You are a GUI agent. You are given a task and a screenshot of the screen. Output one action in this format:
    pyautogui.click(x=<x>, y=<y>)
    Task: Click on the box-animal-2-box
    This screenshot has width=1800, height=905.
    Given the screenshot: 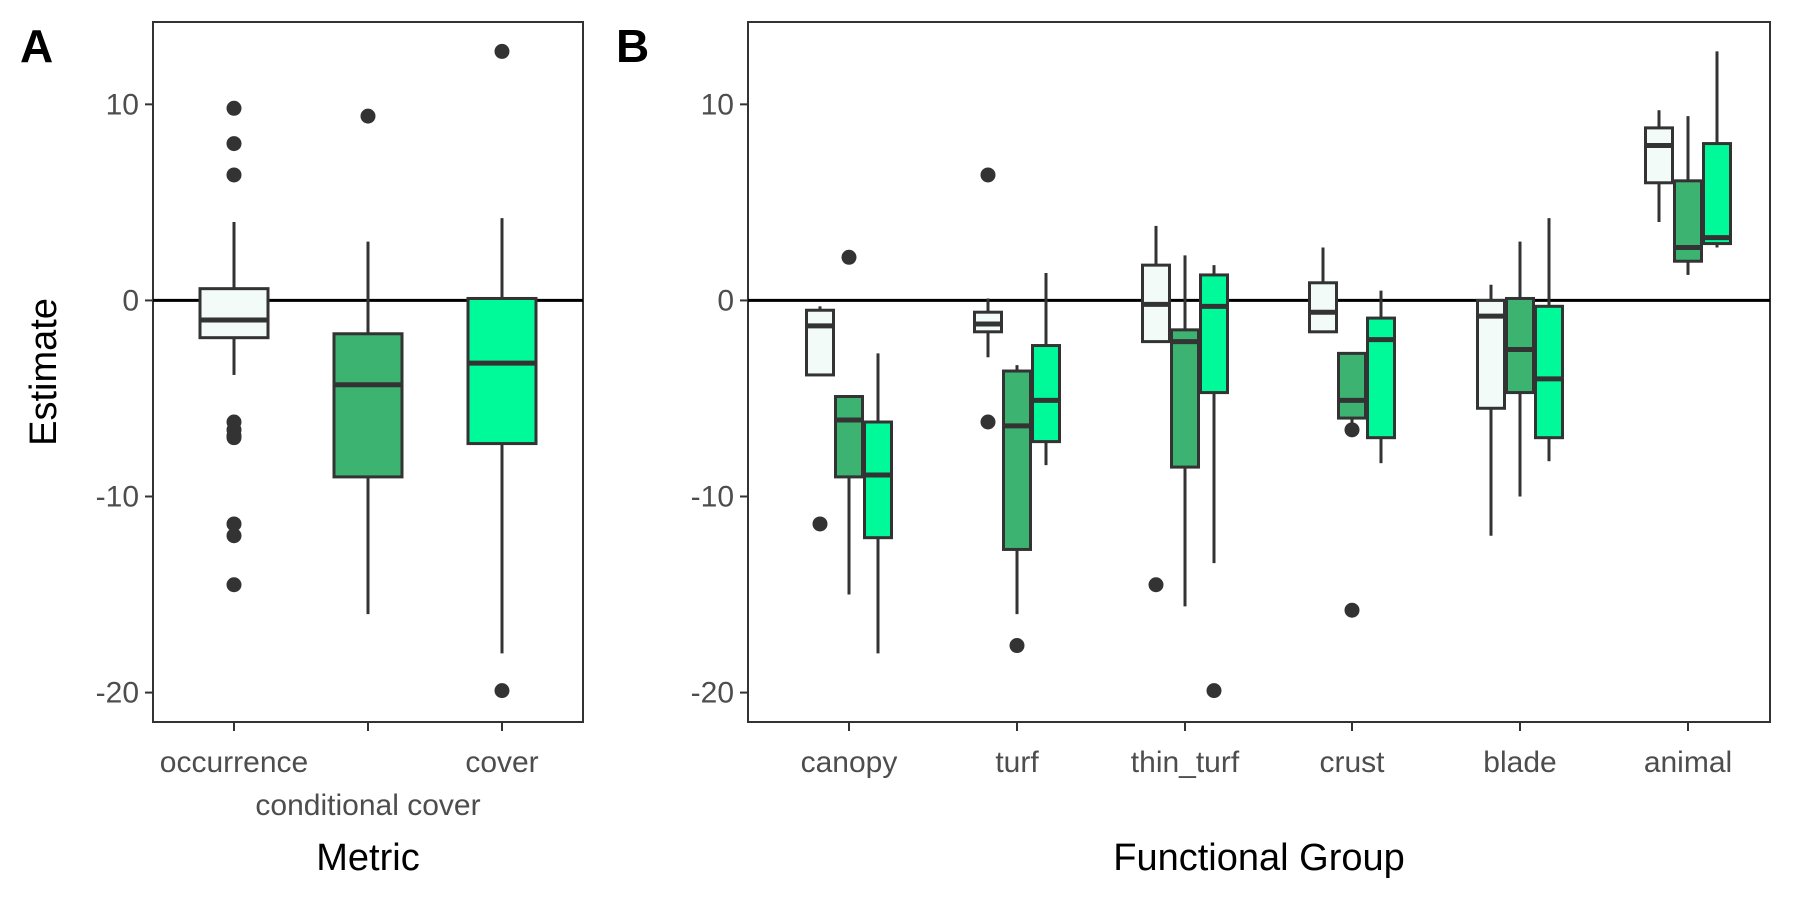 What is the action you would take?
    pyautogui.click(x=1717, y=194)
    